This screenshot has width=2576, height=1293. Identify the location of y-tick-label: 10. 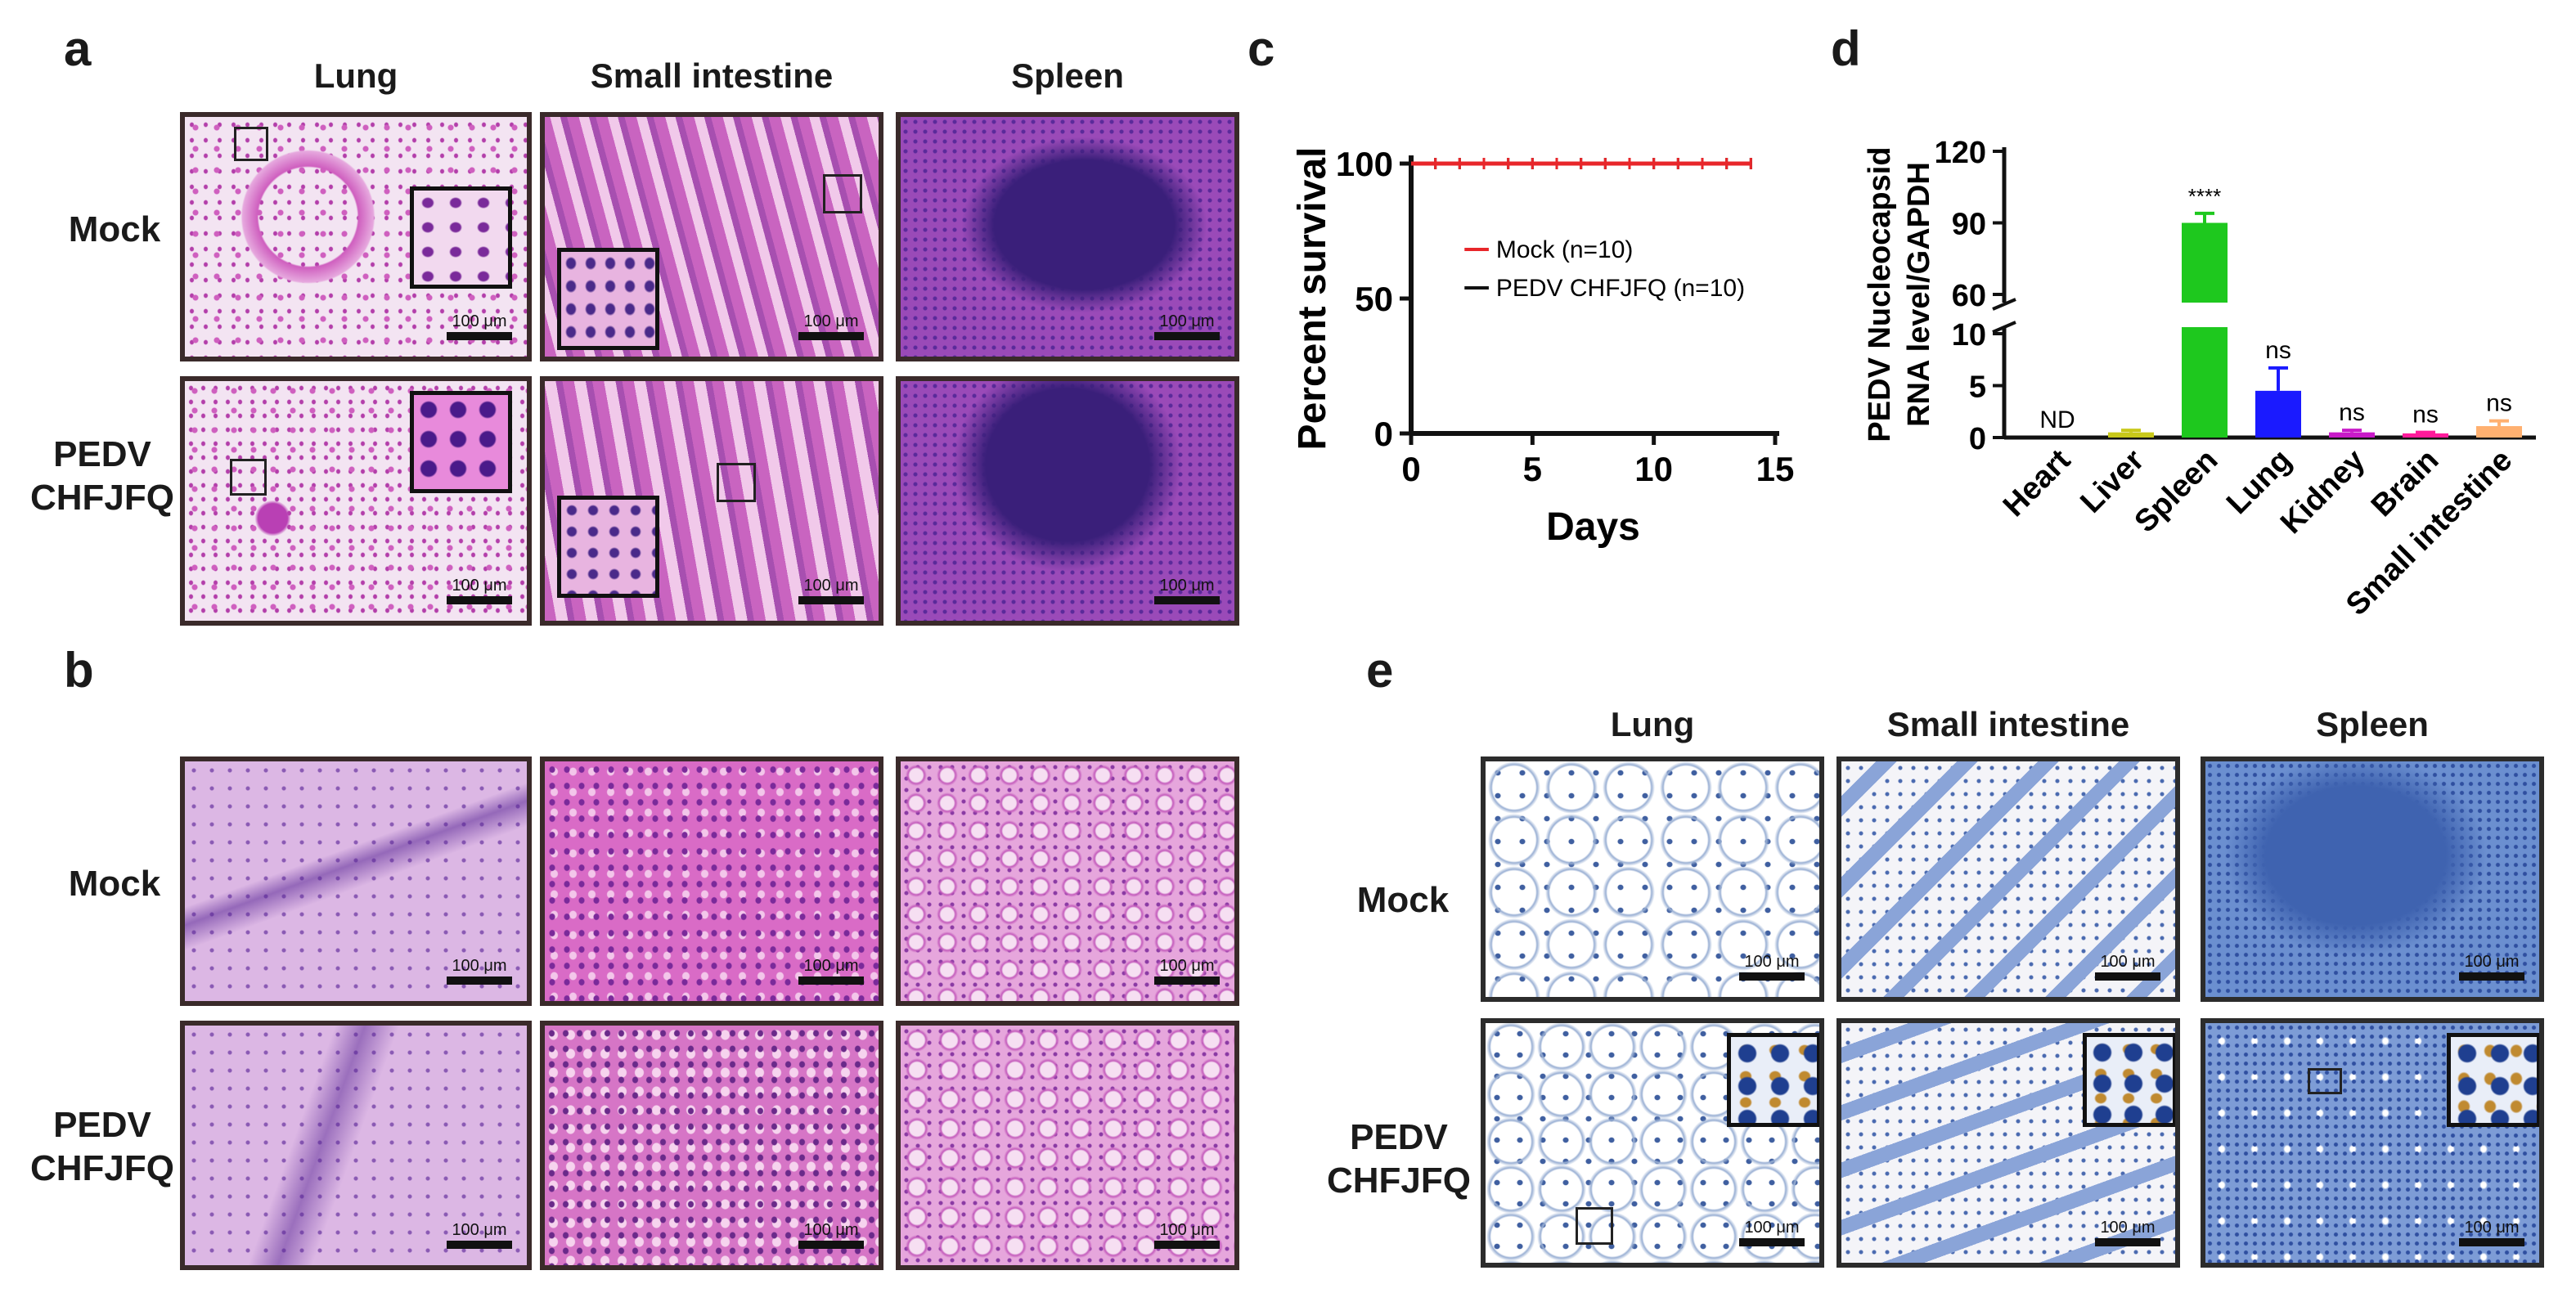
(1969, 335).